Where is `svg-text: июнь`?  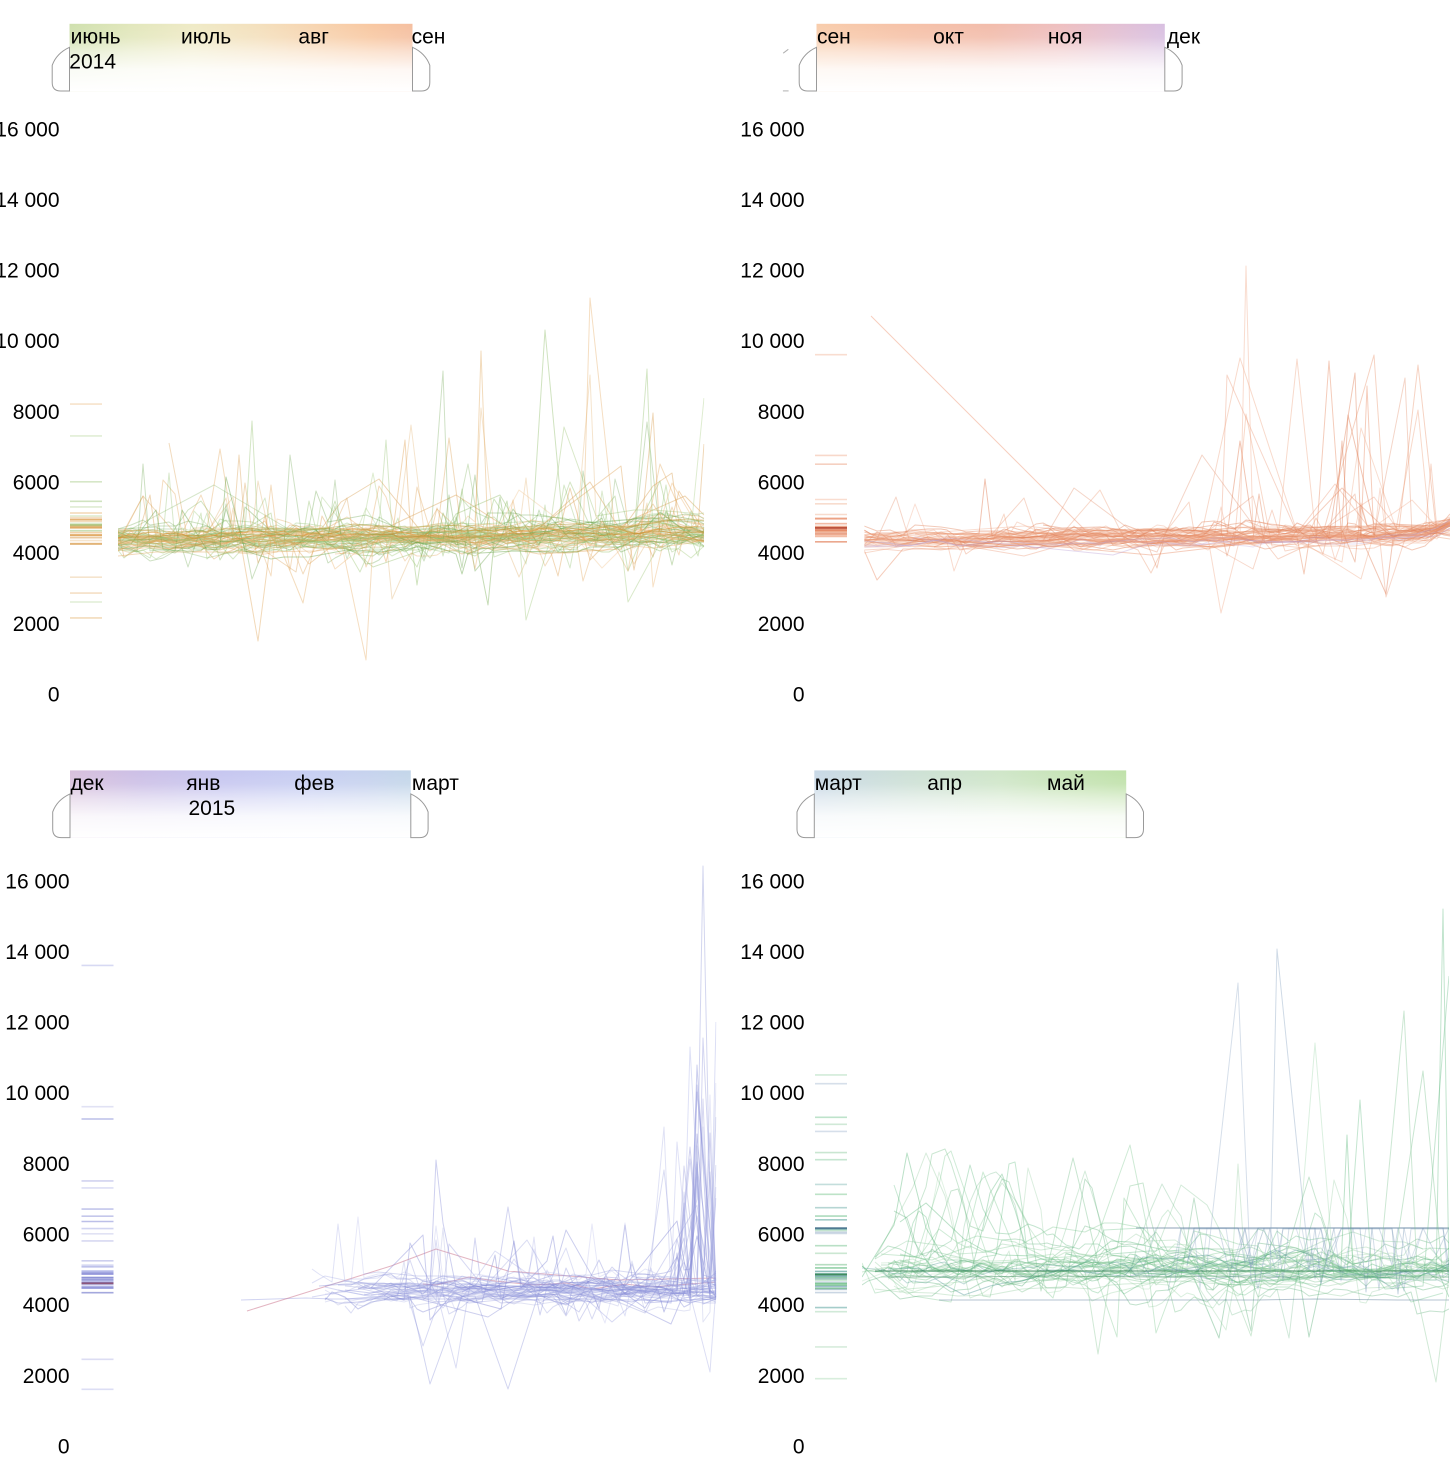
svg-text: июнь is located at coordinates (96, 36).